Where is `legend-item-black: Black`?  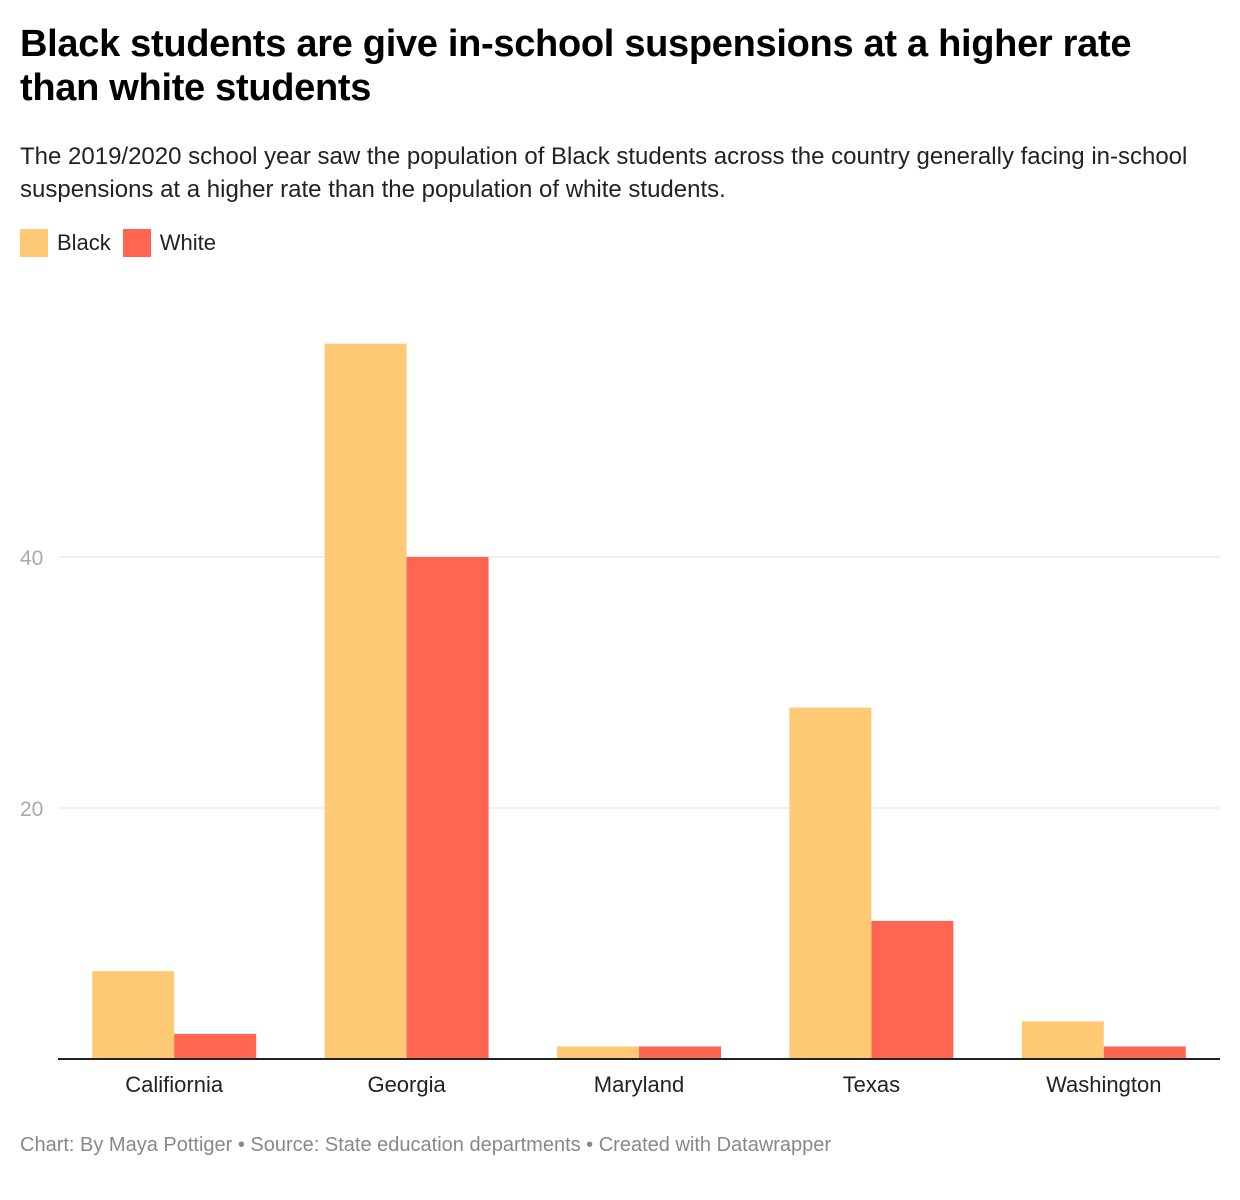 legend-item-black: Black is located at coordinates (65, 243).